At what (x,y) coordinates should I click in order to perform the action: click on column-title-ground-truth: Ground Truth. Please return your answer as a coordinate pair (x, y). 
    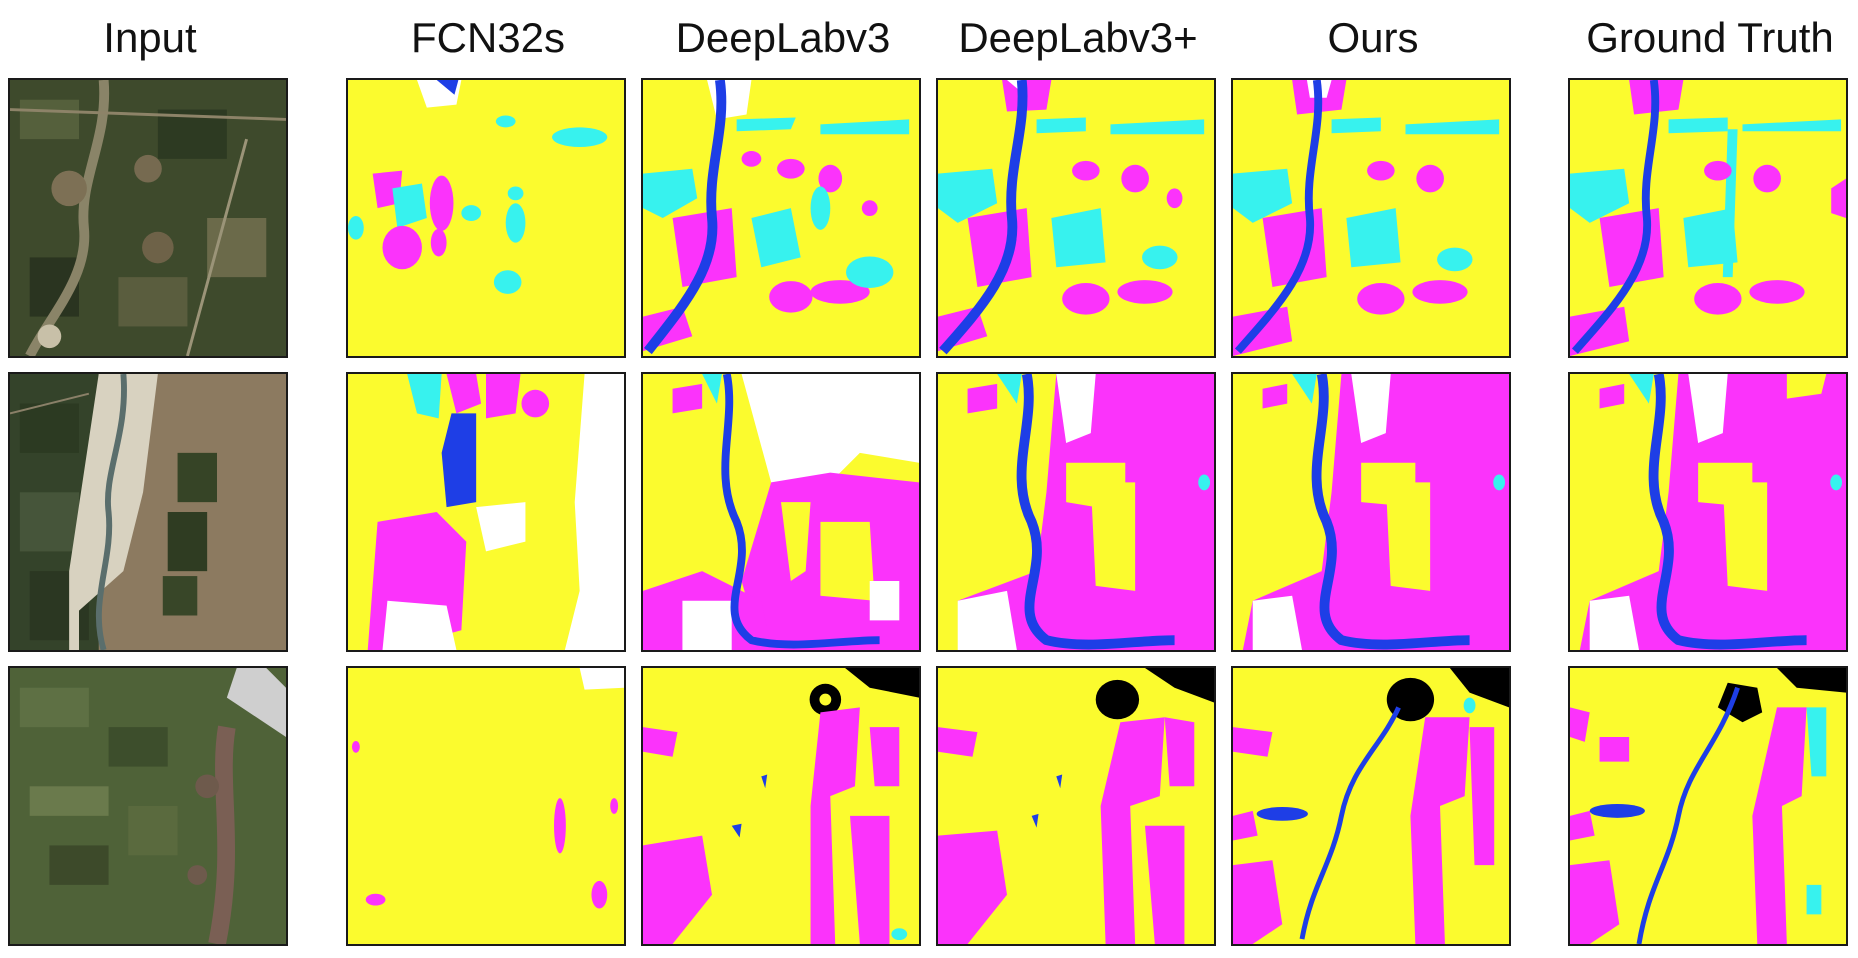
    Looking at the image, I should click on (1710, 37).